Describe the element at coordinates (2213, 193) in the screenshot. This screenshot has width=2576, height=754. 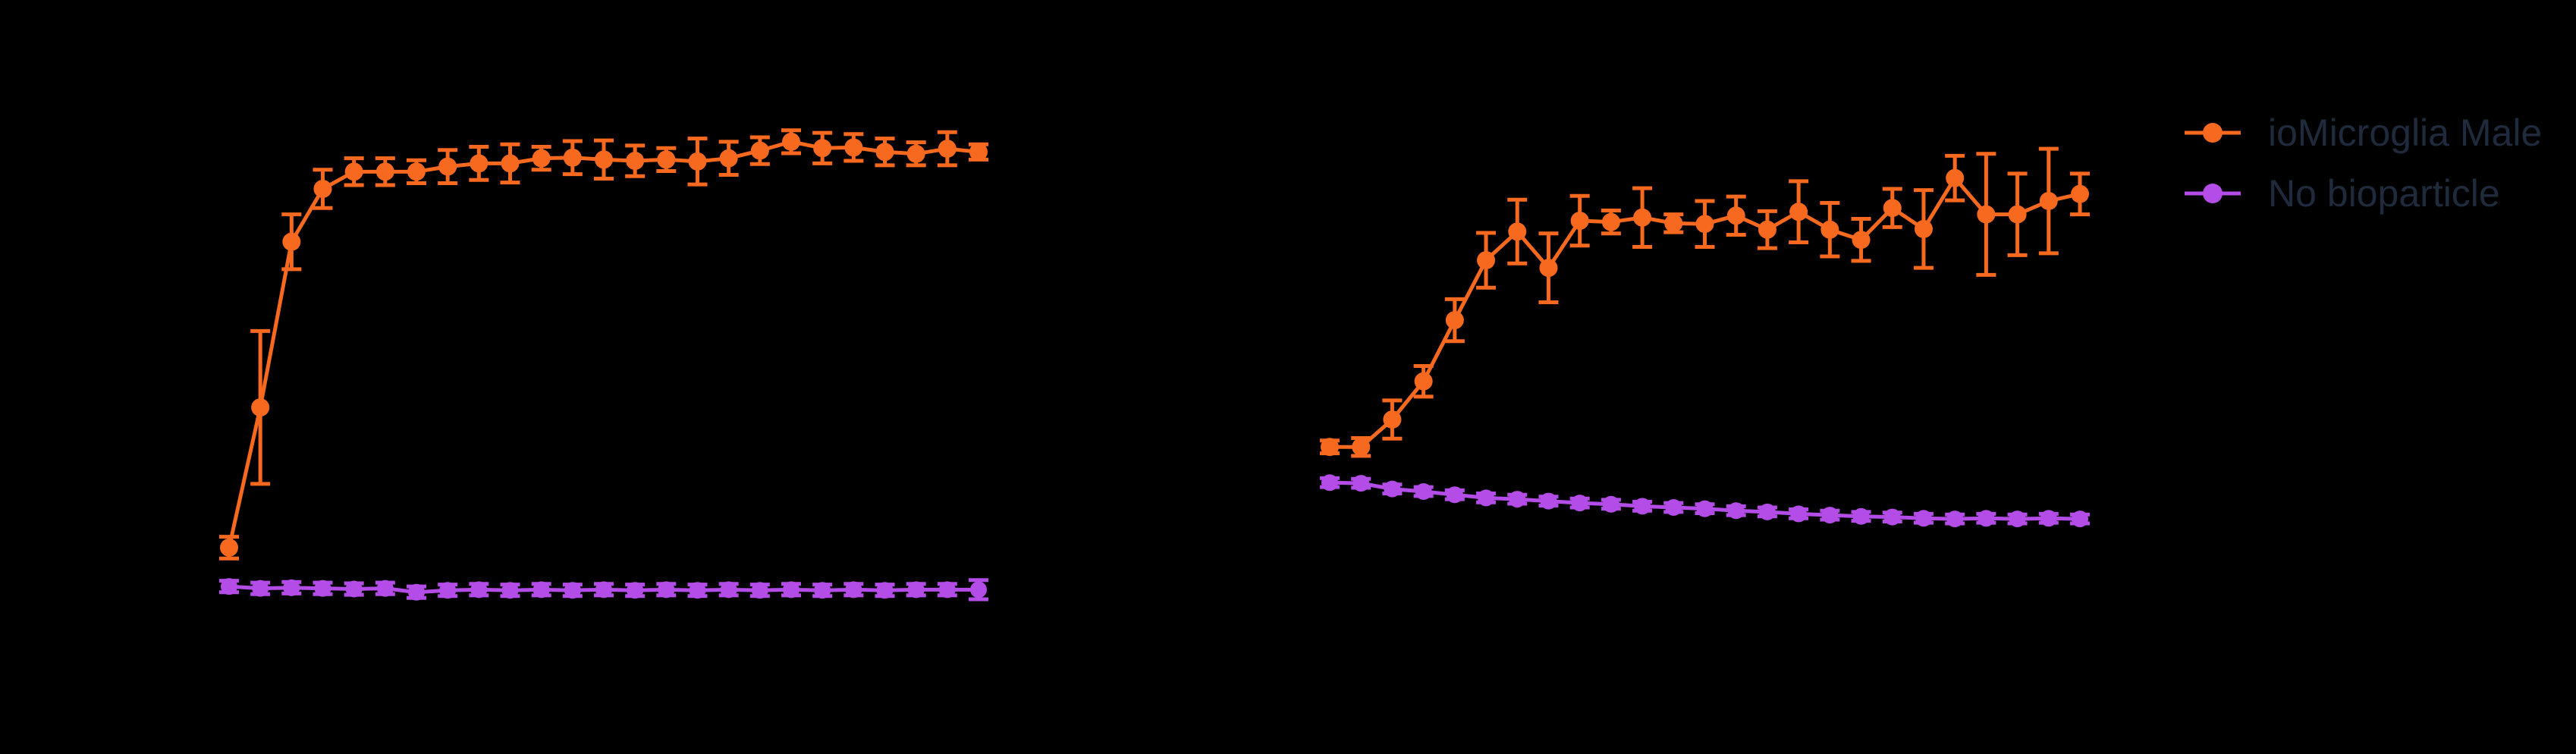
I see `legend-swatch-marker-no-bioparticle` at that location.